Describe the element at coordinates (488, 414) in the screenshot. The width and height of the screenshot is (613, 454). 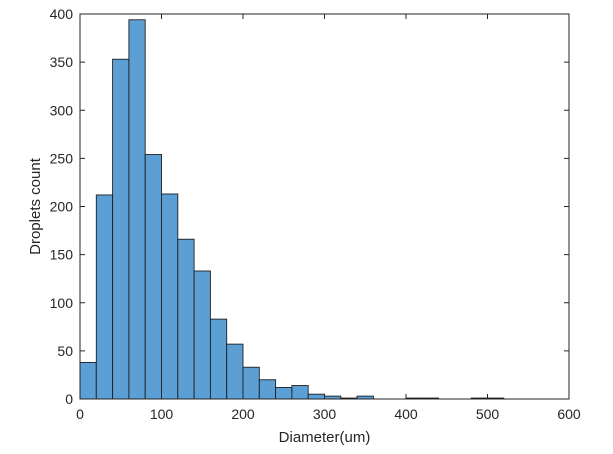
I see `x-tick-label: 500` at that location.